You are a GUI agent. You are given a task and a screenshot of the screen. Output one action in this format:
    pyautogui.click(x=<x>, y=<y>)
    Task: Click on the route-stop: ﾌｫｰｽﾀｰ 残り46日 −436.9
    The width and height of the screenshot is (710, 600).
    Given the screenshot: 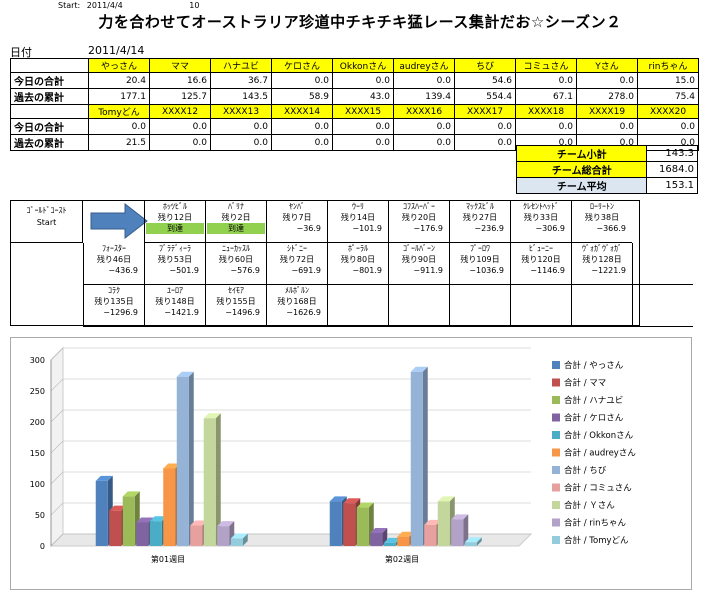 What is the action you would take?
    pyautogui.click(x=113, y=264)
    